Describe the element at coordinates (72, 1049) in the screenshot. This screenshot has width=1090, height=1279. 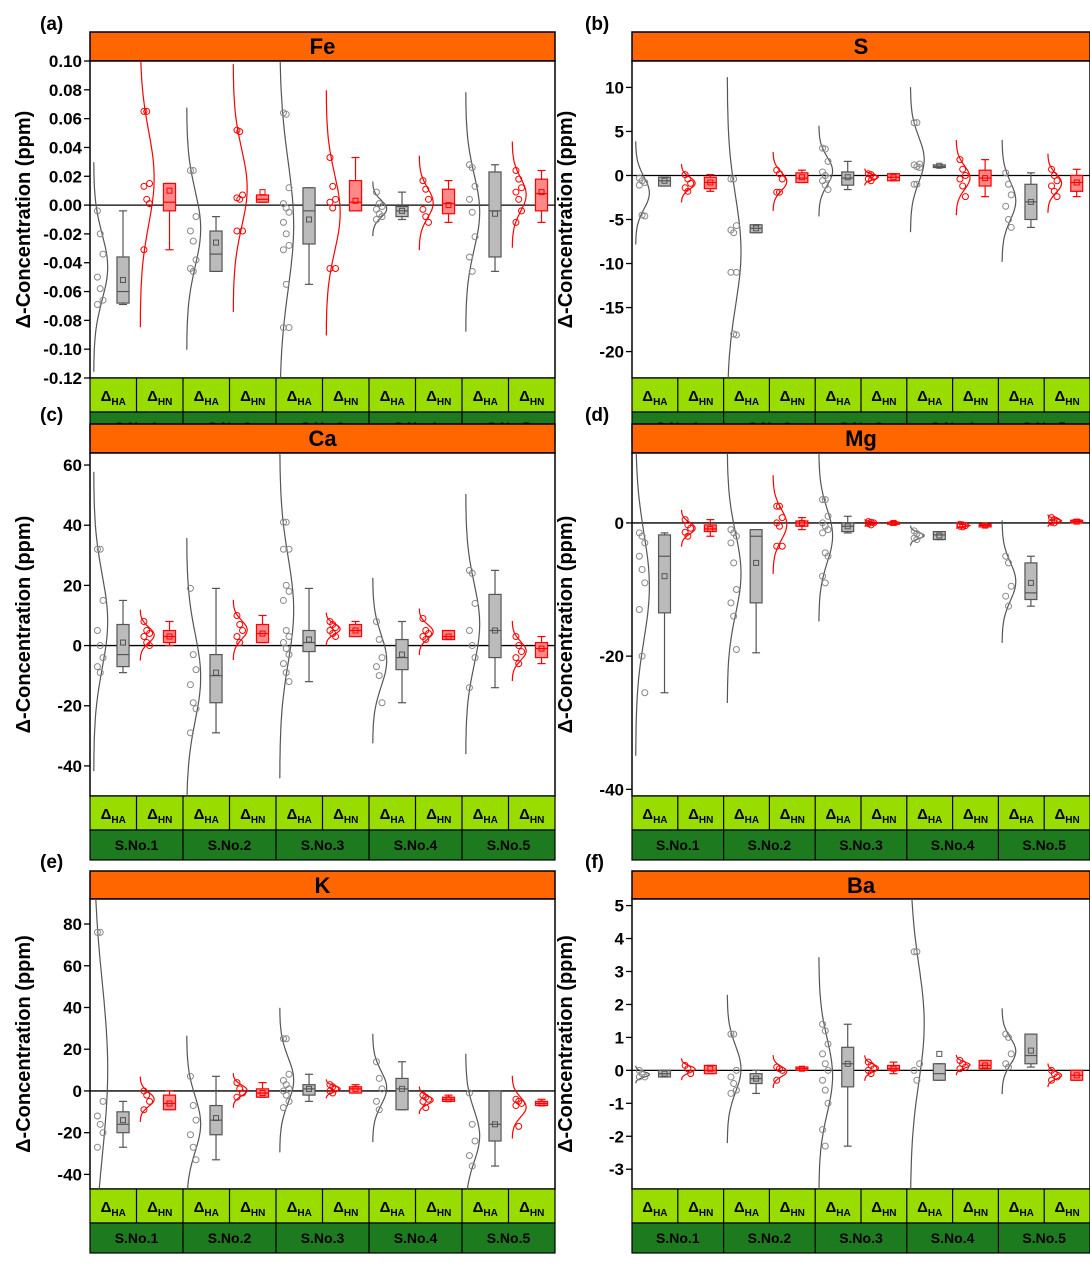
I see `y-tick-label: 20` at that location.